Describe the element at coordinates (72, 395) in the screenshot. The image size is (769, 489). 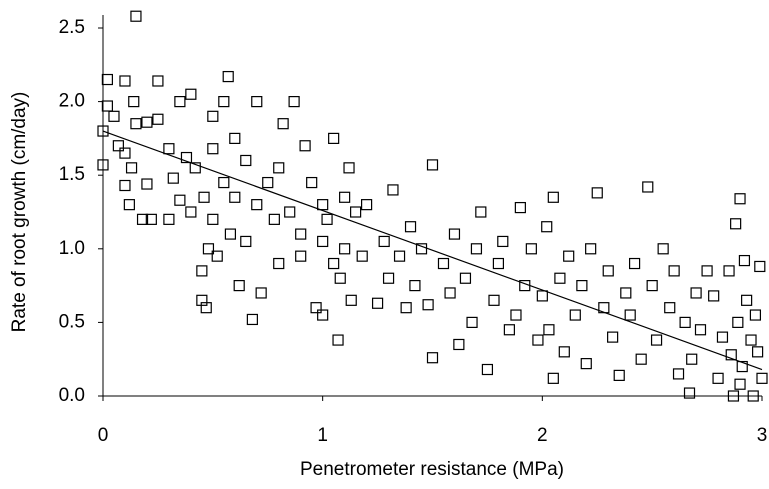
I see `y-tick-label: 0.0` at that location.